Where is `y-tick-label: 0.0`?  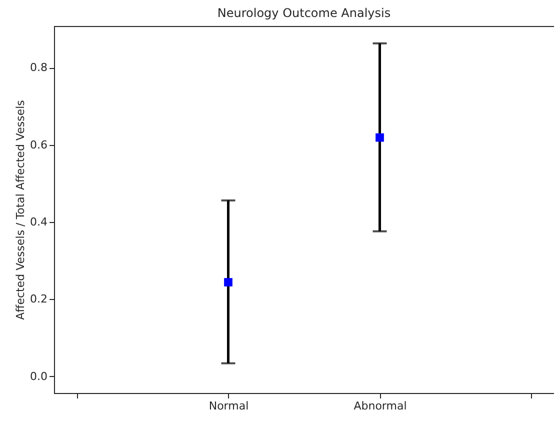
y-tick-label: 0.0 is located at coordinates (39, 376).